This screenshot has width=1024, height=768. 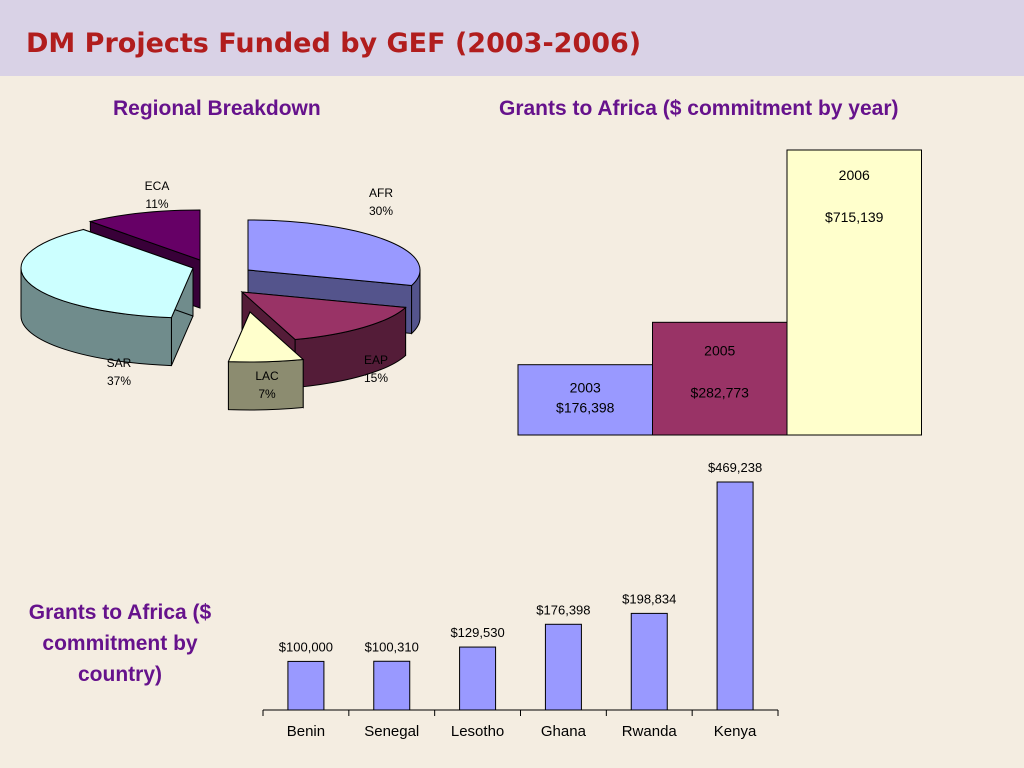 What do you see at coordinates (585, 388) in the screenshot?
I see `year-label-2003: 2003` at bounding box center [585, 388].